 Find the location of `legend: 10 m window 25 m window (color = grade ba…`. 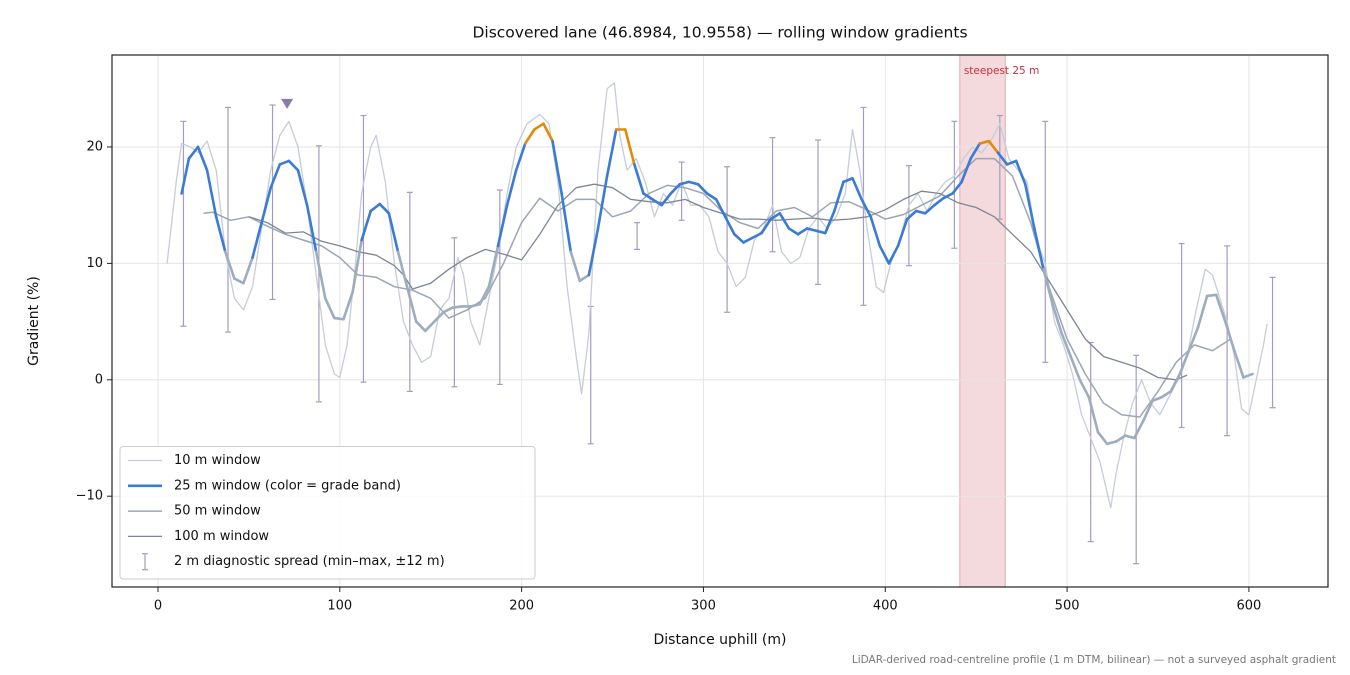

legend: 10 m window 25 m window (color = grade ba… is located at coordinates (327, 513).